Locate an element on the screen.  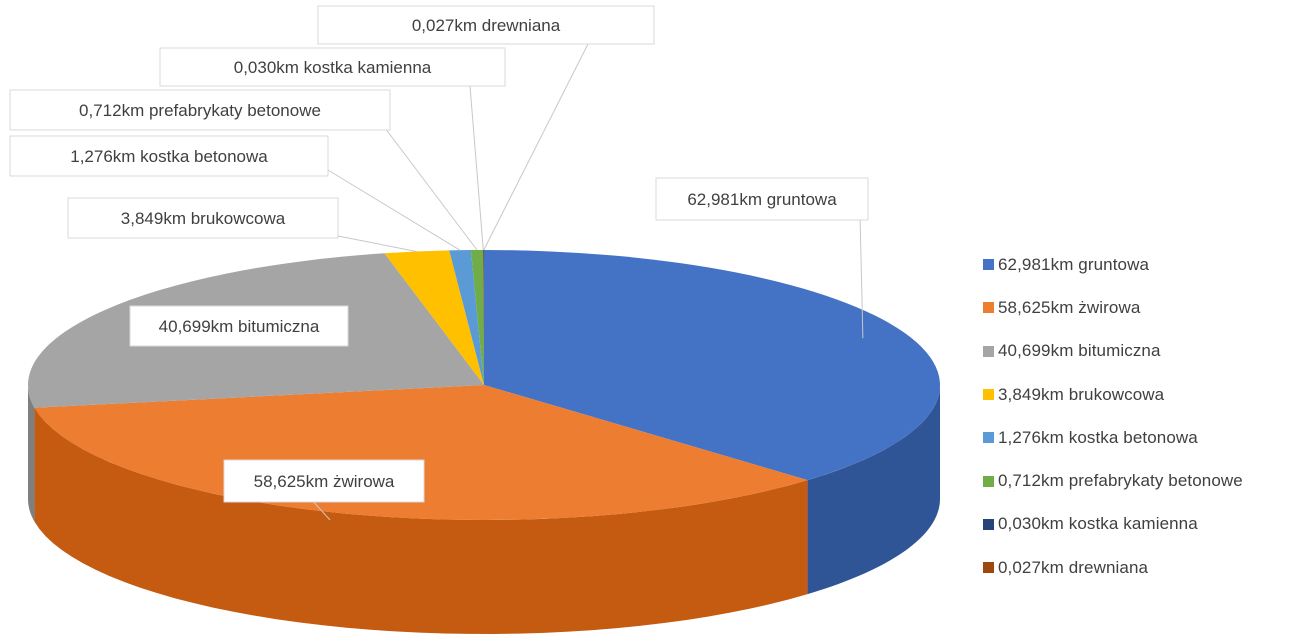
data-label-1-276km-kostka-betonowa: 1,276km kostka betonowa is located at coordinates (169, 156).